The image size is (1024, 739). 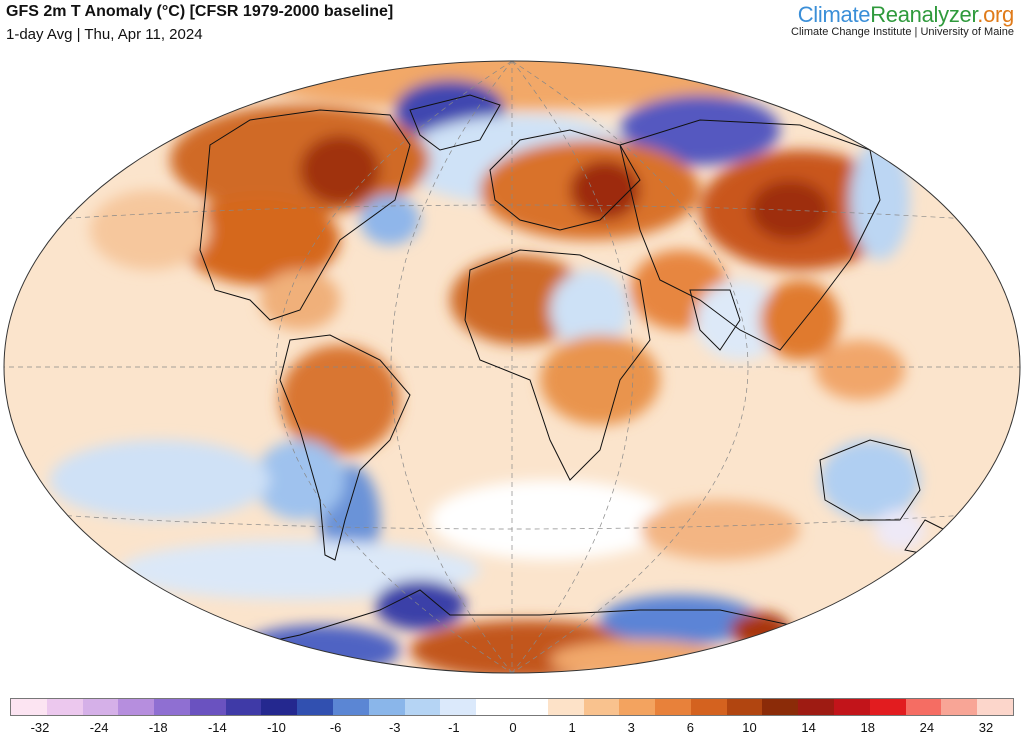 I want to click on scale-tick-label: 10, so click(x=749, y=727).